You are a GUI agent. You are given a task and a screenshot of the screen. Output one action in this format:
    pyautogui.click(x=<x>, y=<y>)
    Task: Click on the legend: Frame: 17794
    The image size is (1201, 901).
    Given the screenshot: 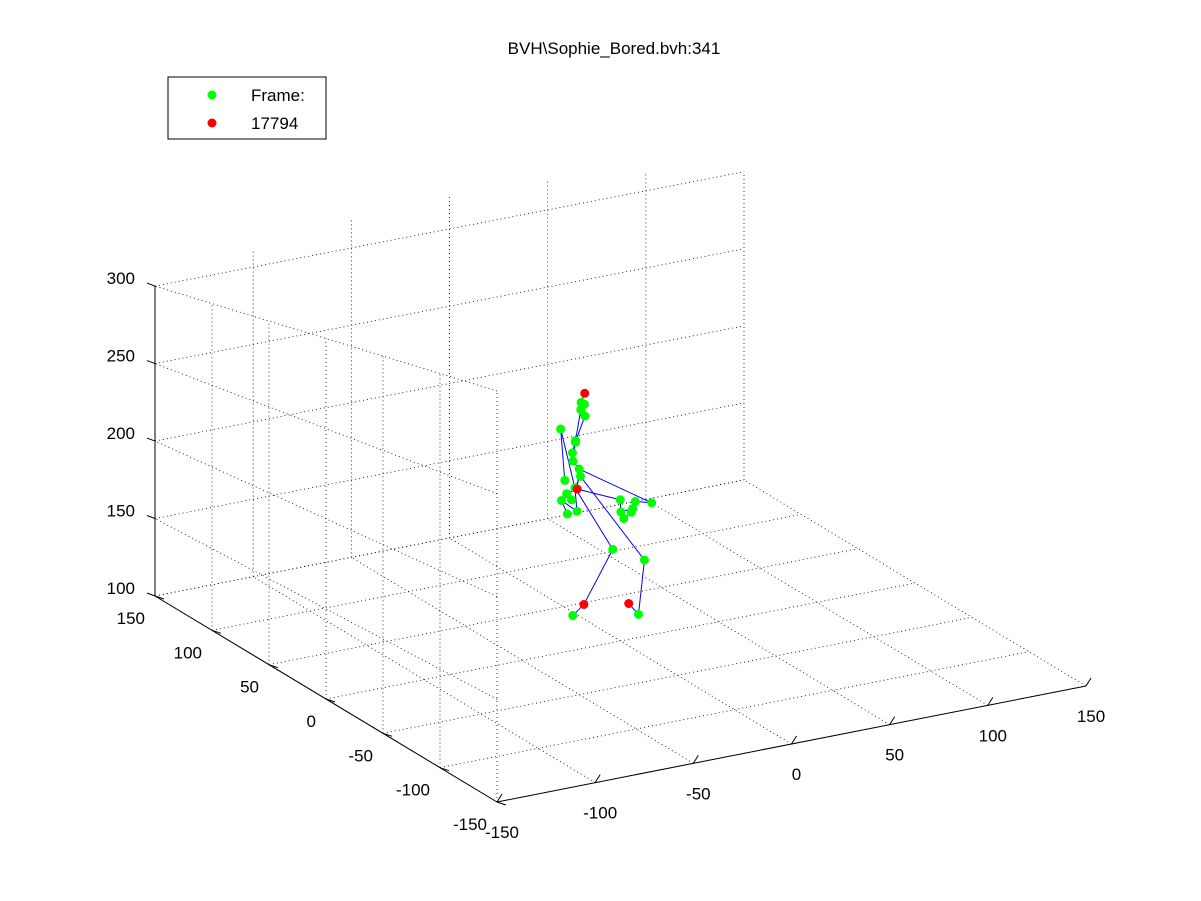 What is the action you would take?
    pyautogui.click(x=247, y=108)
    